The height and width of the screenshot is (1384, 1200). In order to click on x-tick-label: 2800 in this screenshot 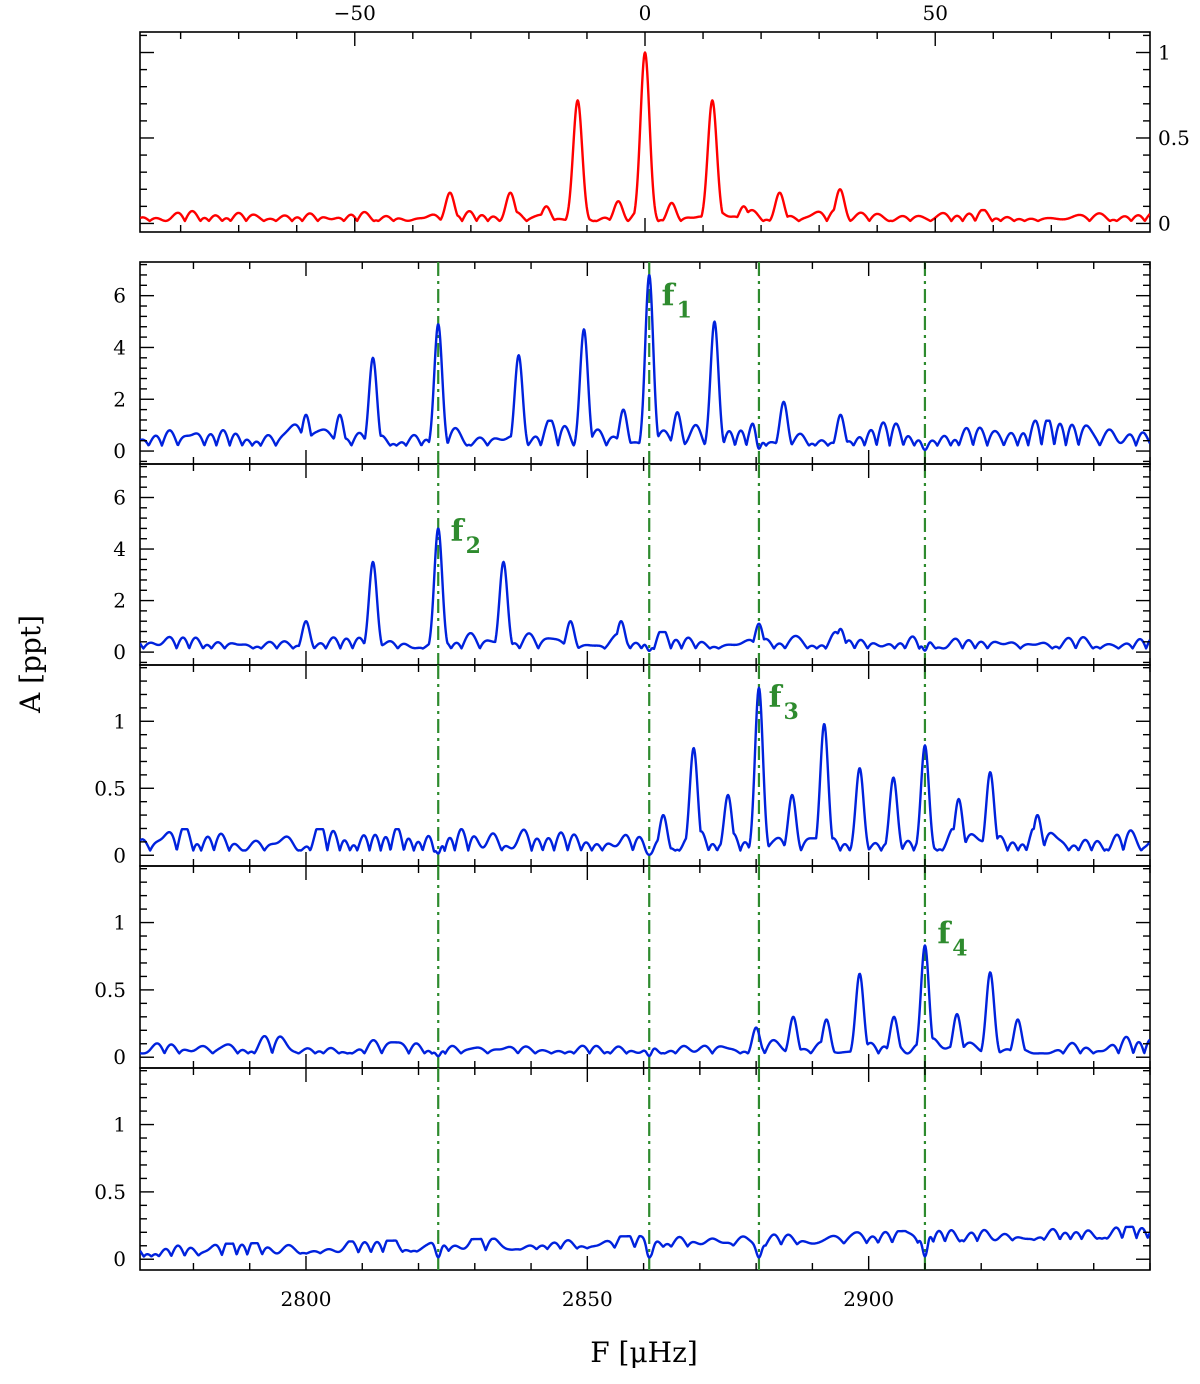, I will do `click(306, 1299)`.